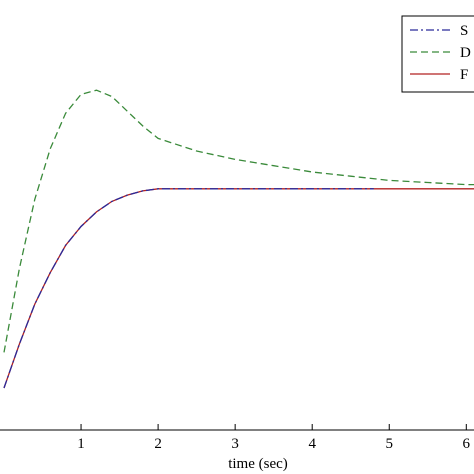 The height and width of the screenshot is (474, 474). I want to click on x-tick-label: 1, so click(81, 444).